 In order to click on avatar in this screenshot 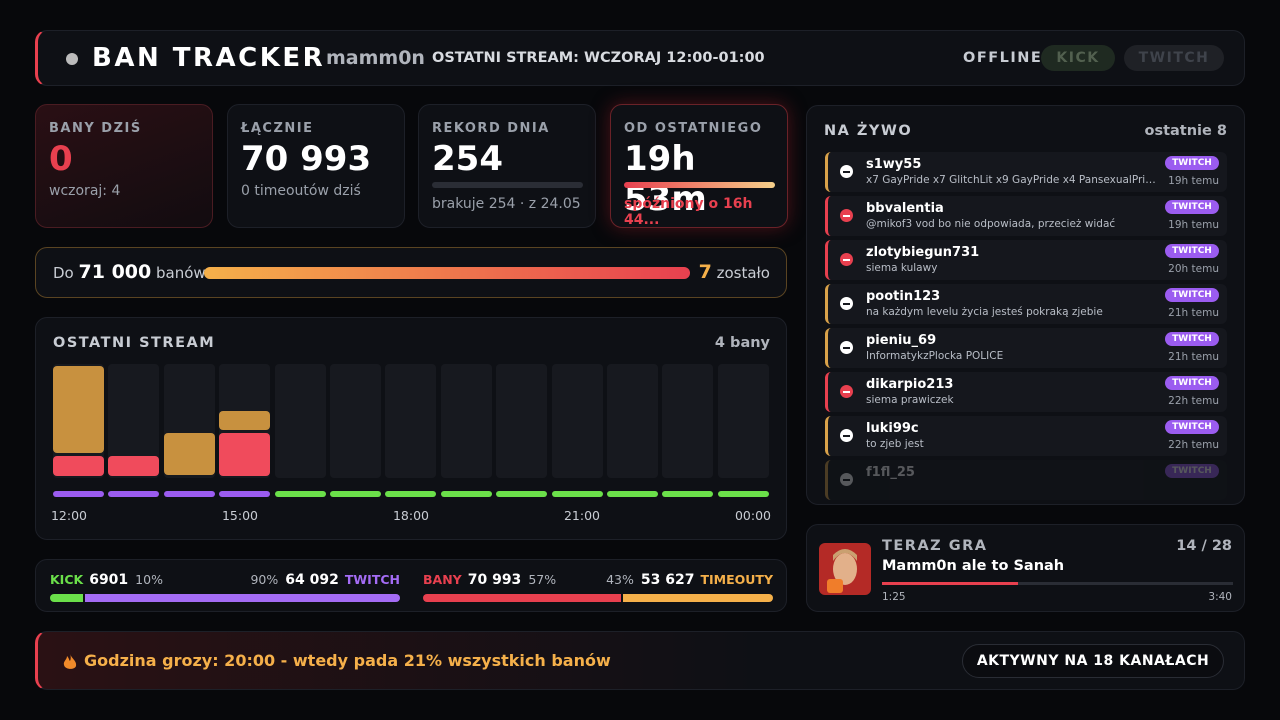, I will do `click(845, 569)`.